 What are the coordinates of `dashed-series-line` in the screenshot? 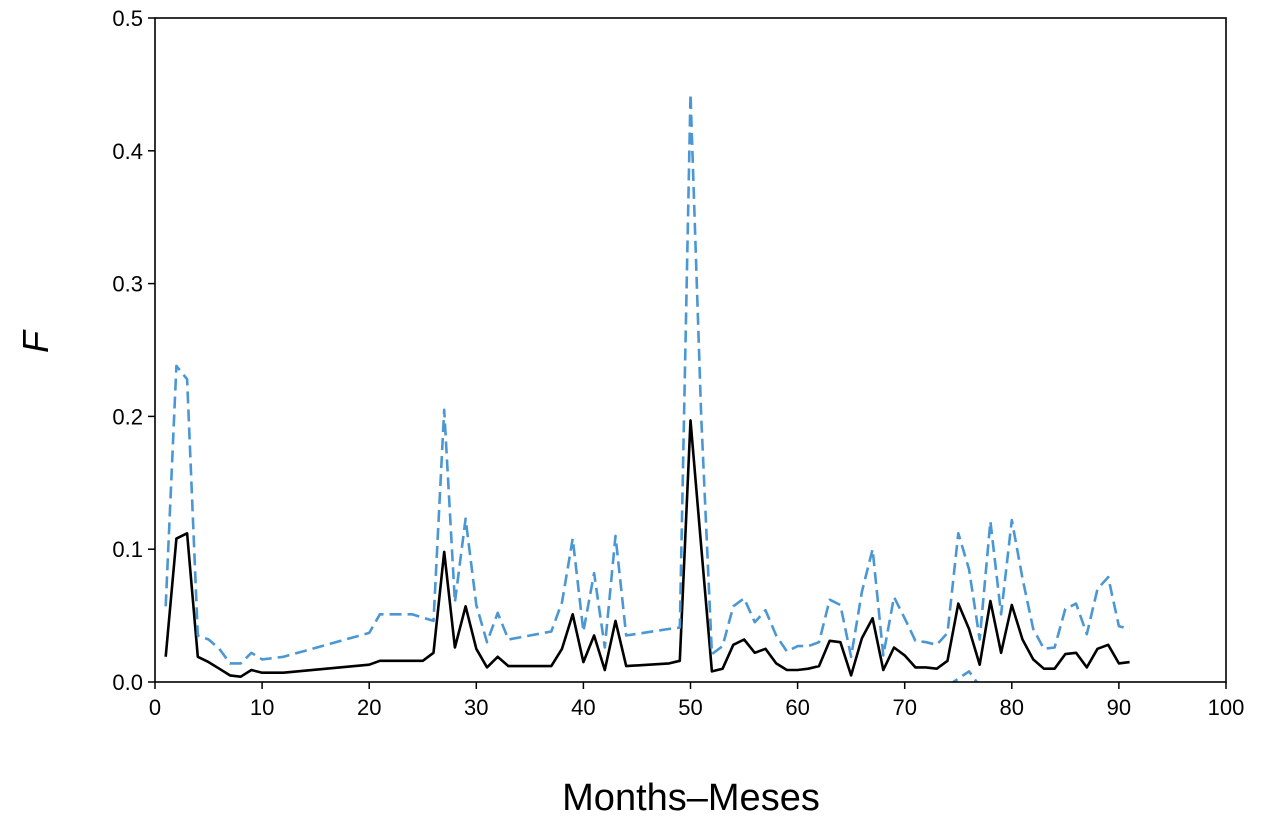 It's located at (965, 676).